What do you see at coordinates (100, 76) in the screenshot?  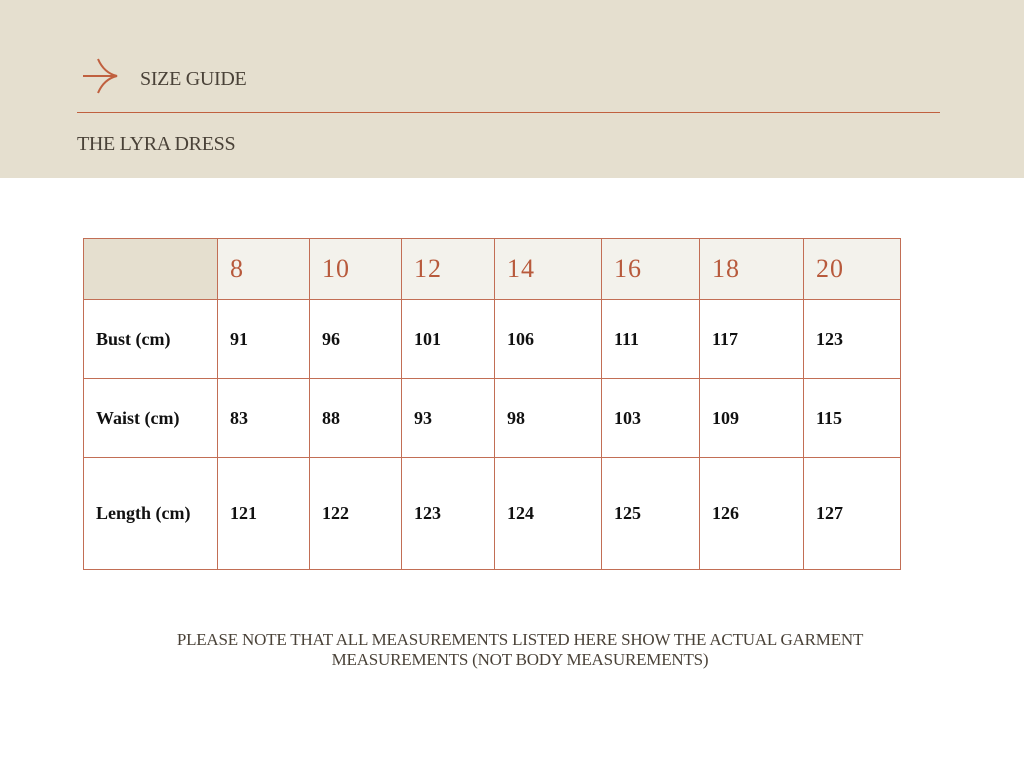 I see `arrow-right-icon` at bounding box center [100, 76].